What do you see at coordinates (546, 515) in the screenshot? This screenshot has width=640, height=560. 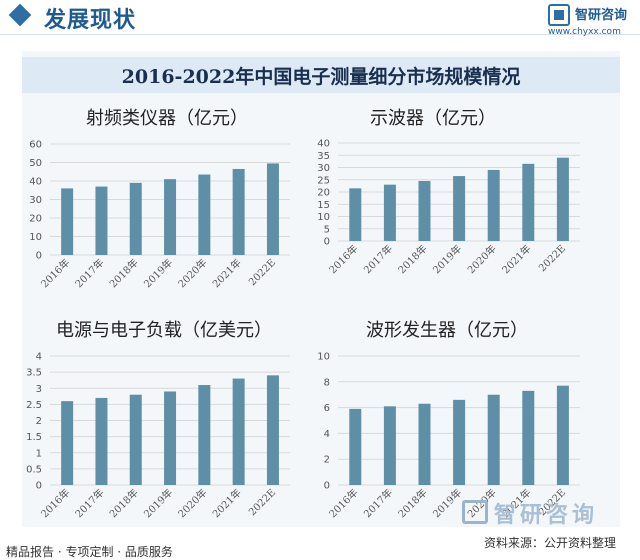 I see `footer-brand: 智研咨询` at bounding box center [546, 515].